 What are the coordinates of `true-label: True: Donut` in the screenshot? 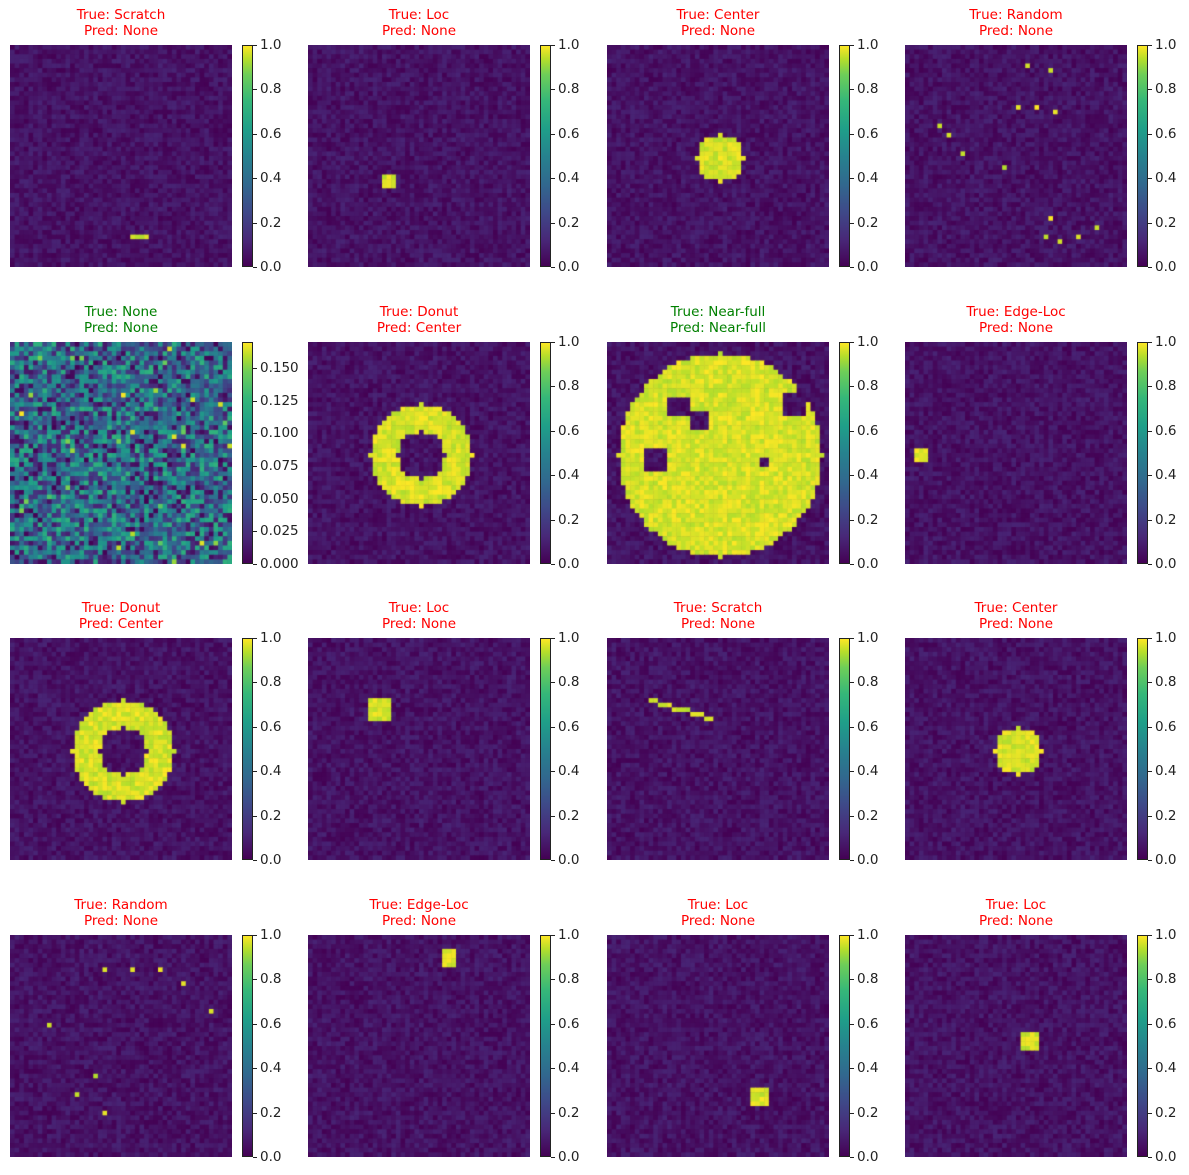 It's located at (419, 312).